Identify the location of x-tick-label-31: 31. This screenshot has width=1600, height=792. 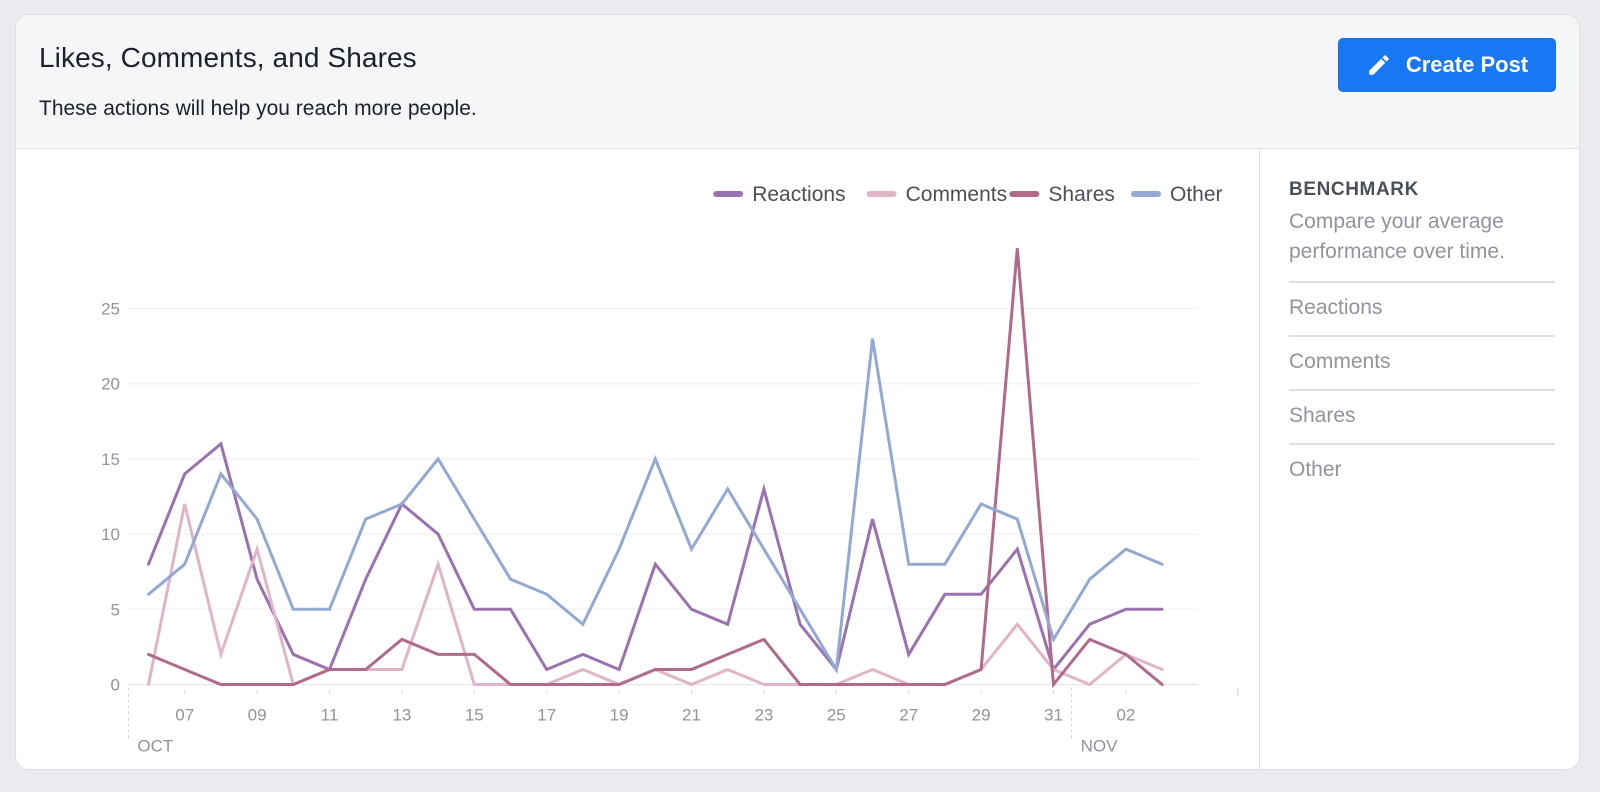
(1053, 715).